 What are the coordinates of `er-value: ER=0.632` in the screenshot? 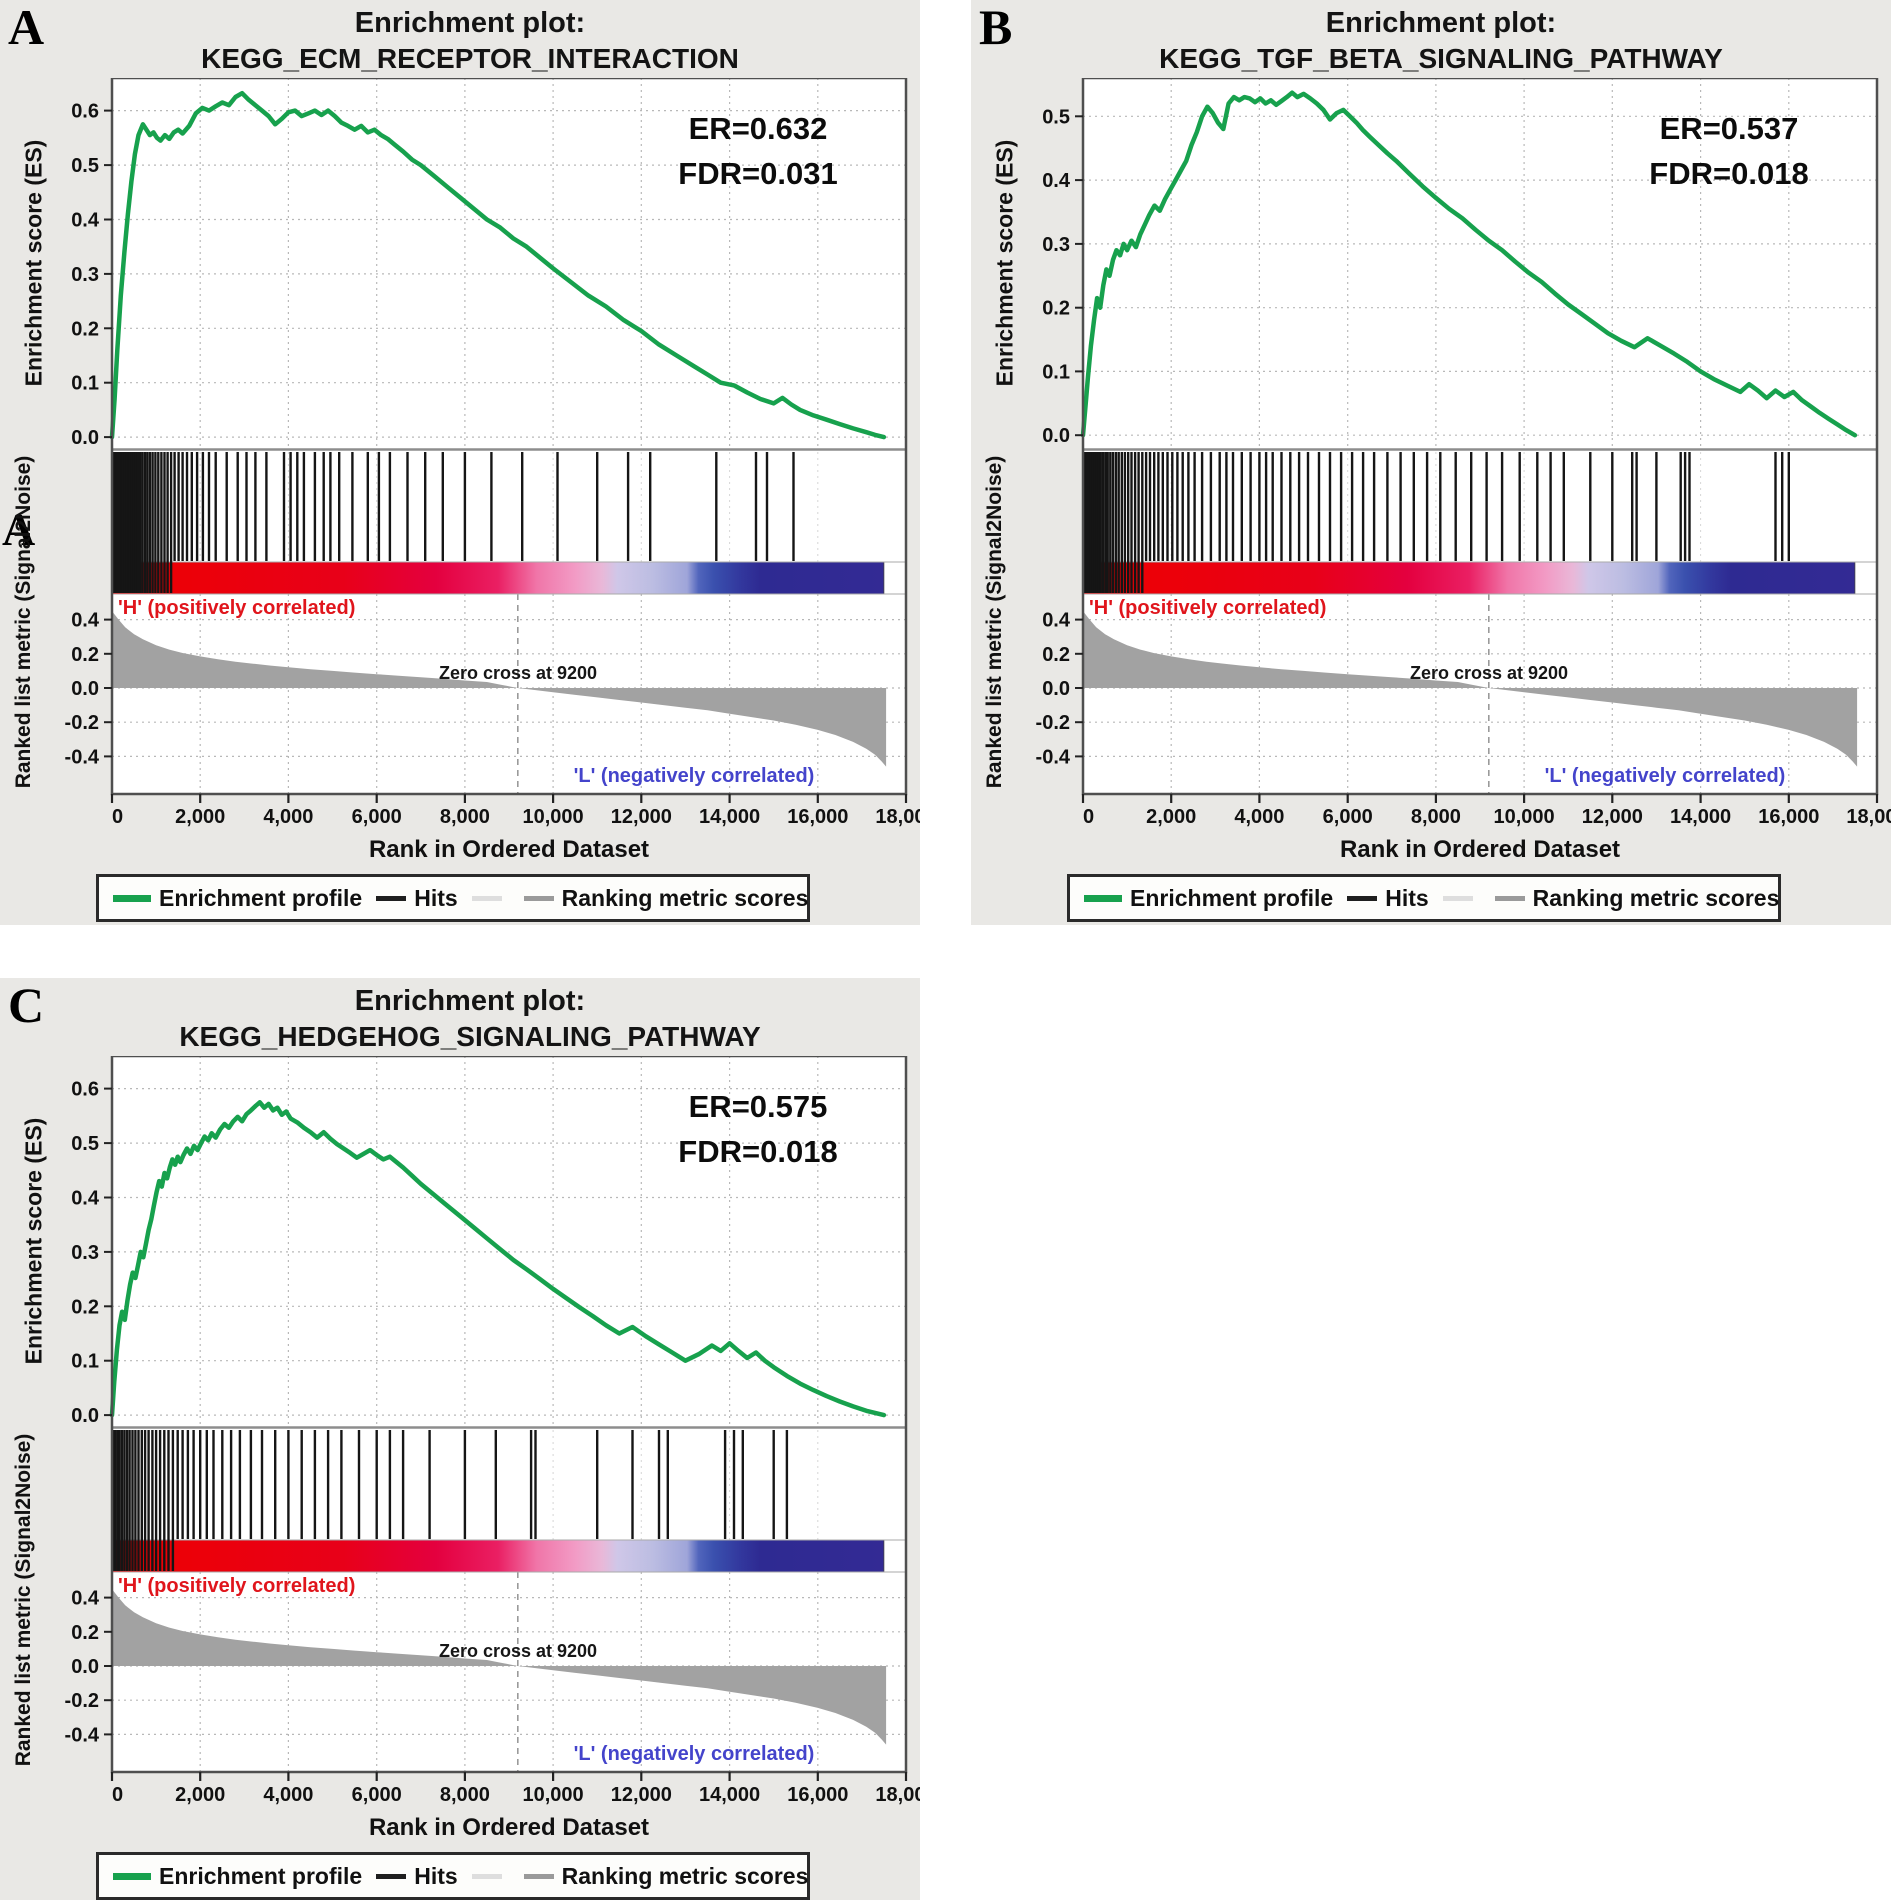 It's located at (758, 128).